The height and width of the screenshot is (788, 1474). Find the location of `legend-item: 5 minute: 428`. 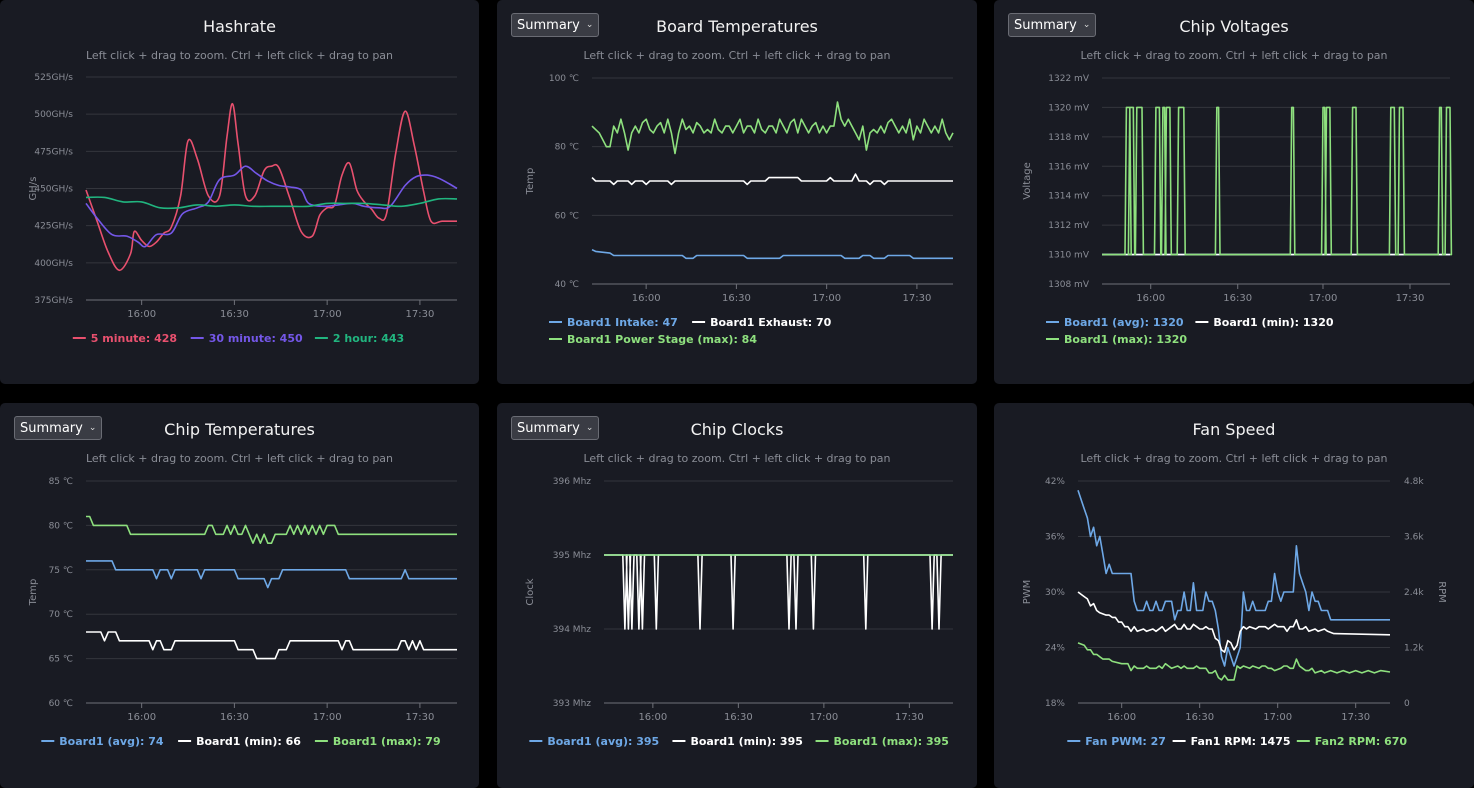

legend-item: 5 minute: 428 is located at coordinates (134, 338).